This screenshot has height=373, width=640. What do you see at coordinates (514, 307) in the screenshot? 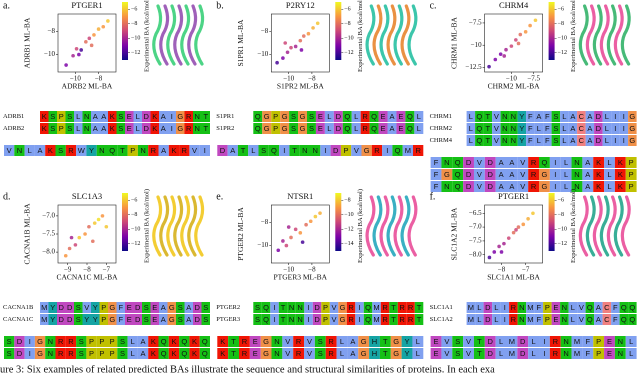
I see `residue: R` at bounding box center [514, 307].